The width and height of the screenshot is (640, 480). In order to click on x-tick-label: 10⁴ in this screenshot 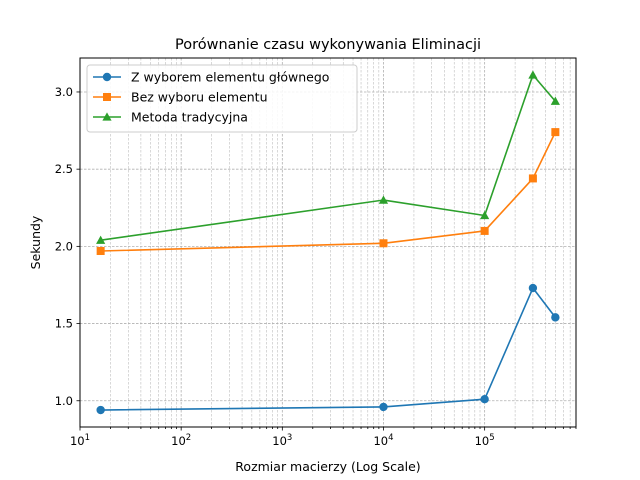, I will do `click(383, 440)`.